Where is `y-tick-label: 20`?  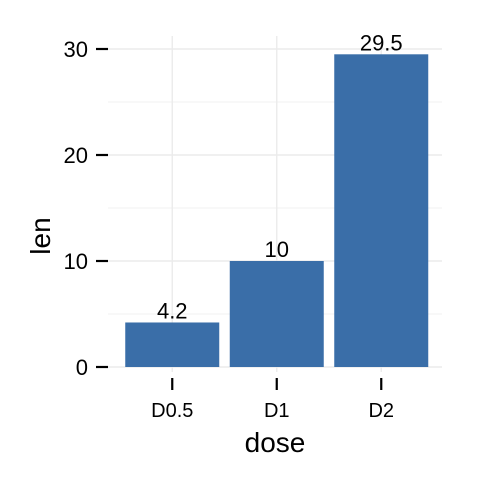
y-tick-label: 20 is located at coordinates (76, 155).